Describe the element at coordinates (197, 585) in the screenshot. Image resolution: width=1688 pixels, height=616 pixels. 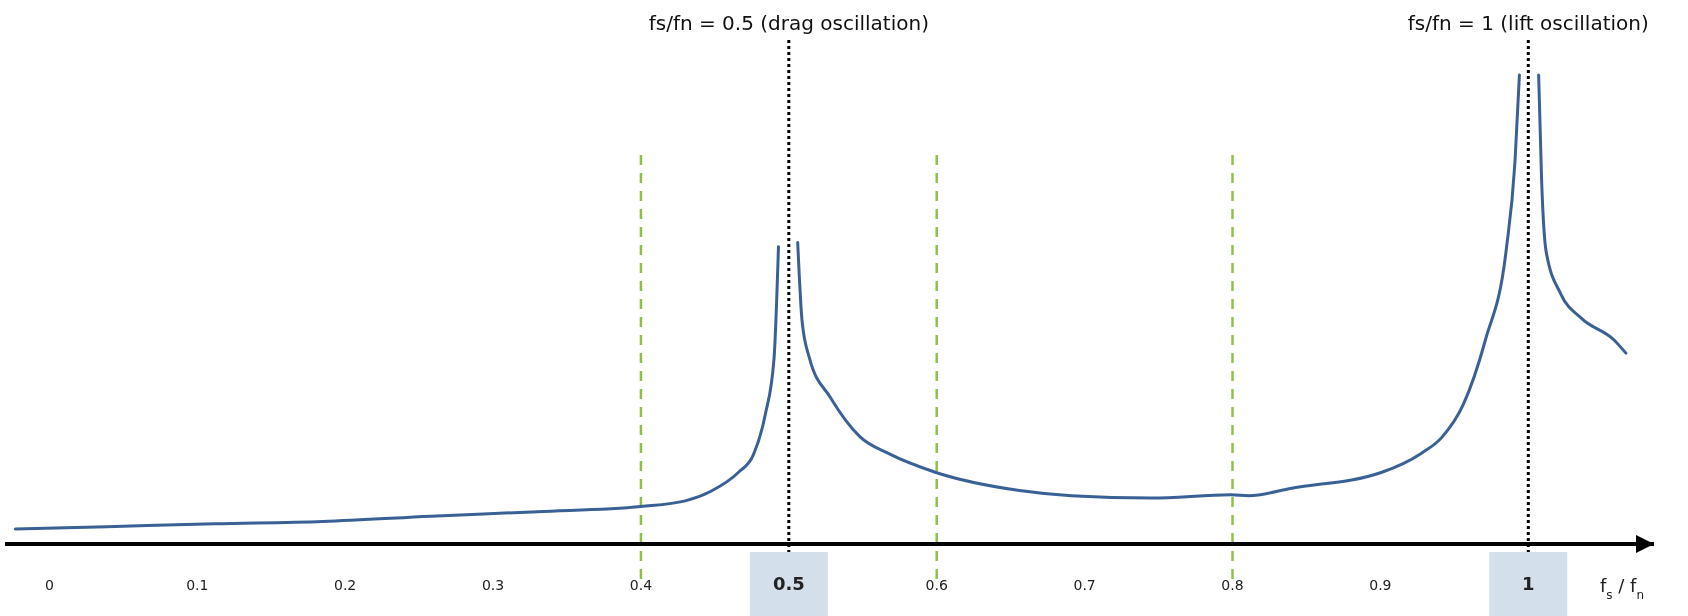
I see `x-tick-label: 0.1` at that location.